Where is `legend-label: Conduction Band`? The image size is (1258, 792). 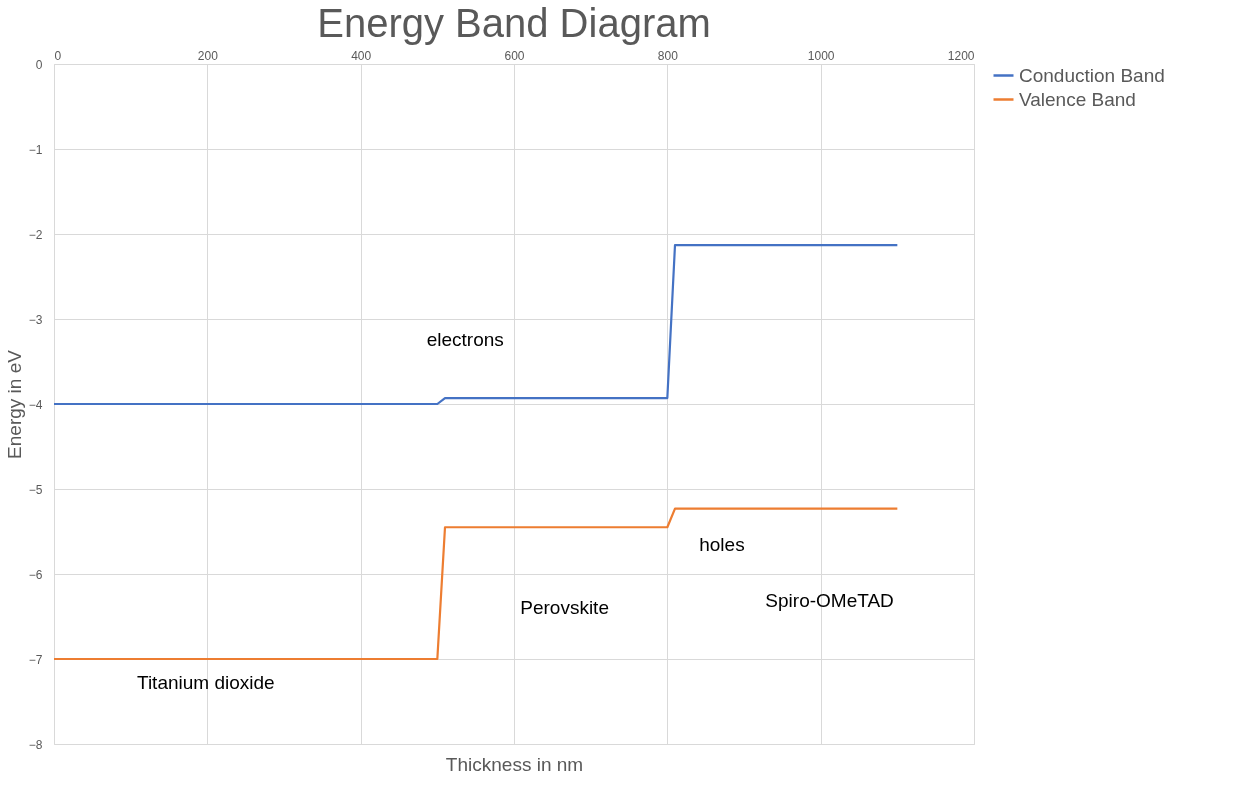
legend-label: Conduction Band is located at coordinates (1092, 75).